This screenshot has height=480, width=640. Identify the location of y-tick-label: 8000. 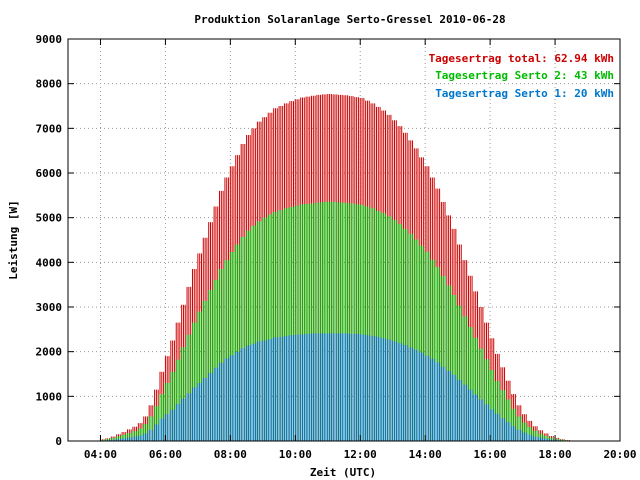
(49, 84).